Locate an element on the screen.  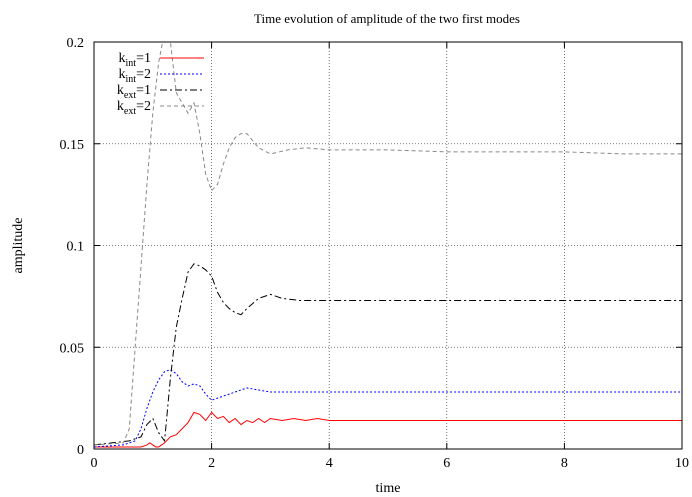
x-axis-label: time is located at coordinates (388, 488).